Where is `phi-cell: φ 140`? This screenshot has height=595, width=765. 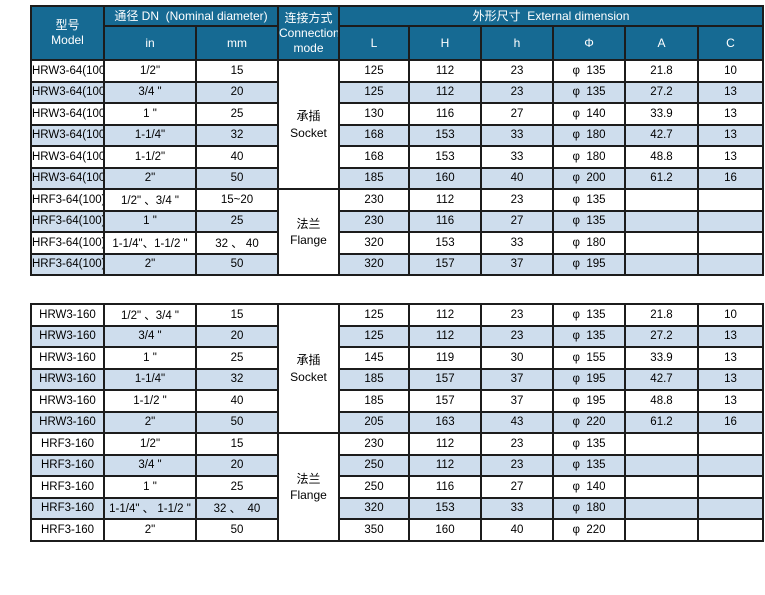
phi-cell: φ 140 is located at coordinates (589, 487).